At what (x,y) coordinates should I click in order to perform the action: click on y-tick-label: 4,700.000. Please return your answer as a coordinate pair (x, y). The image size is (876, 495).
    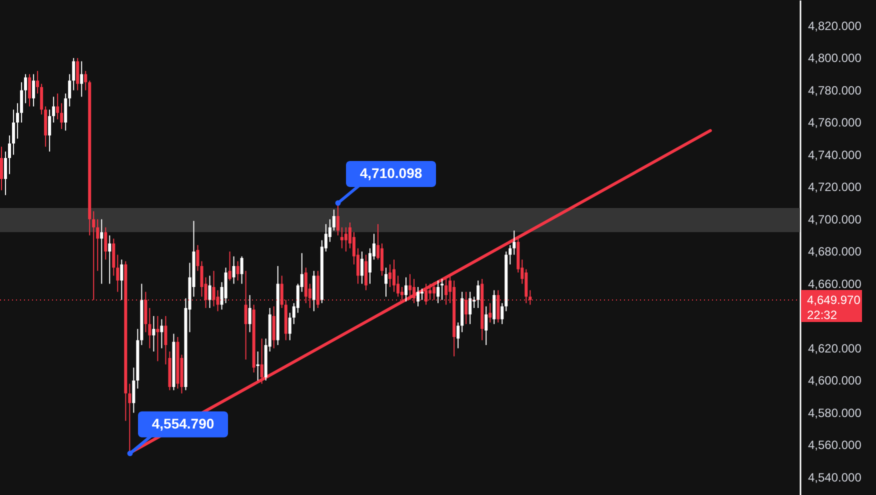
    Looking at the image, I should click on (835, 219).